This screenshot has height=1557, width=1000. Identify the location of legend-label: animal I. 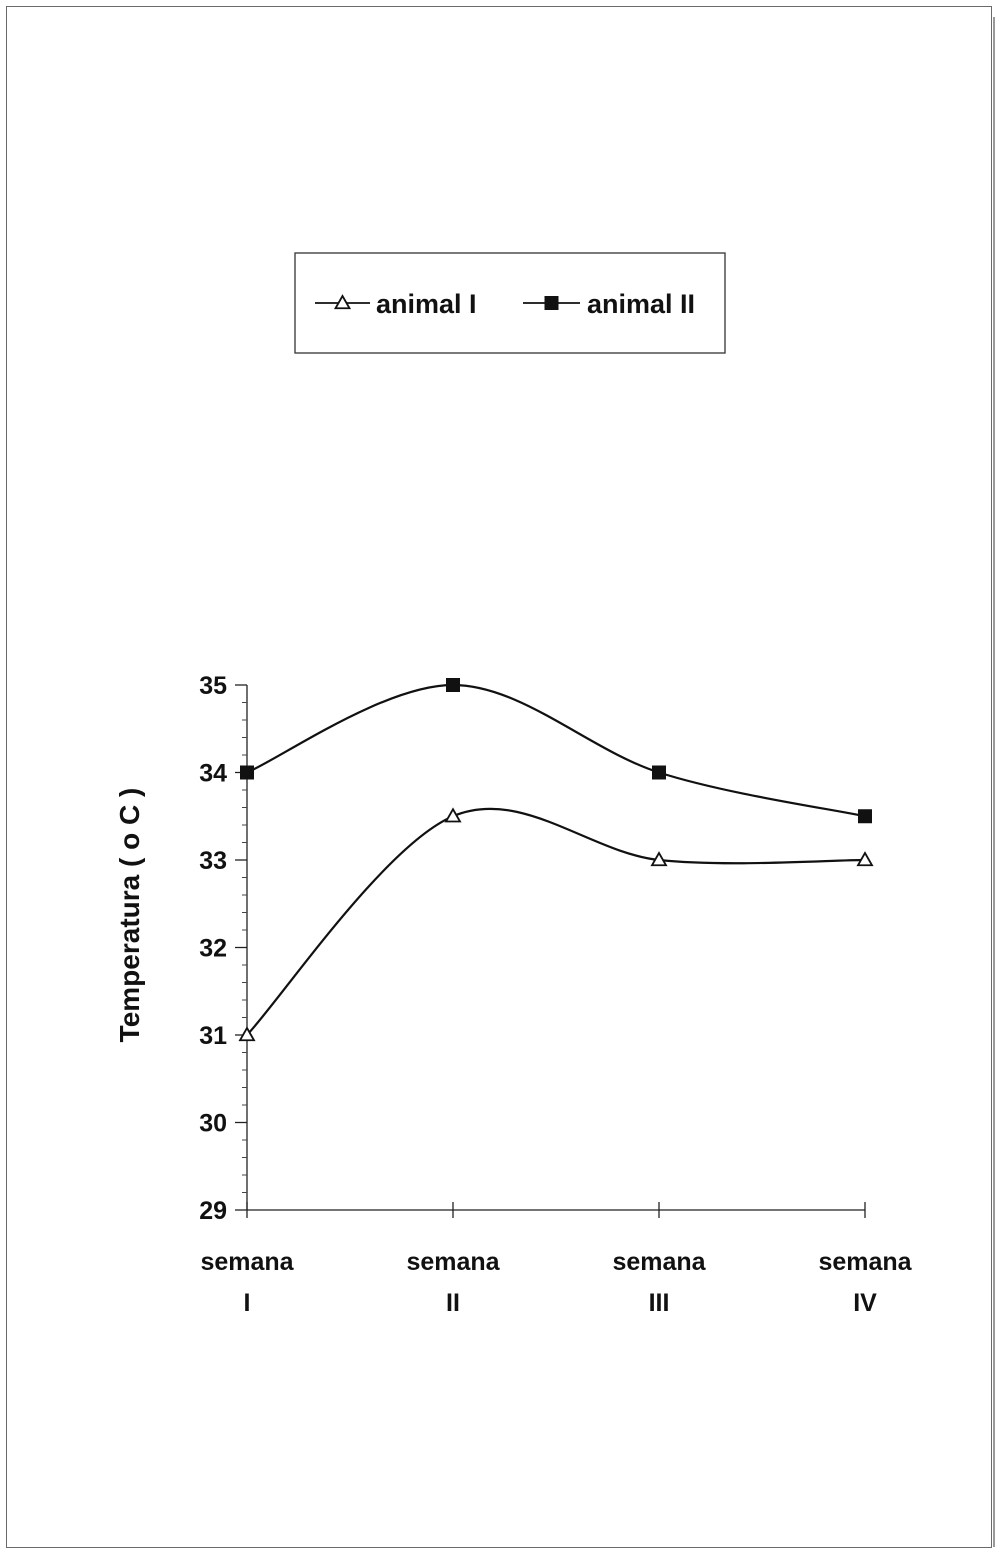
(426, 304).